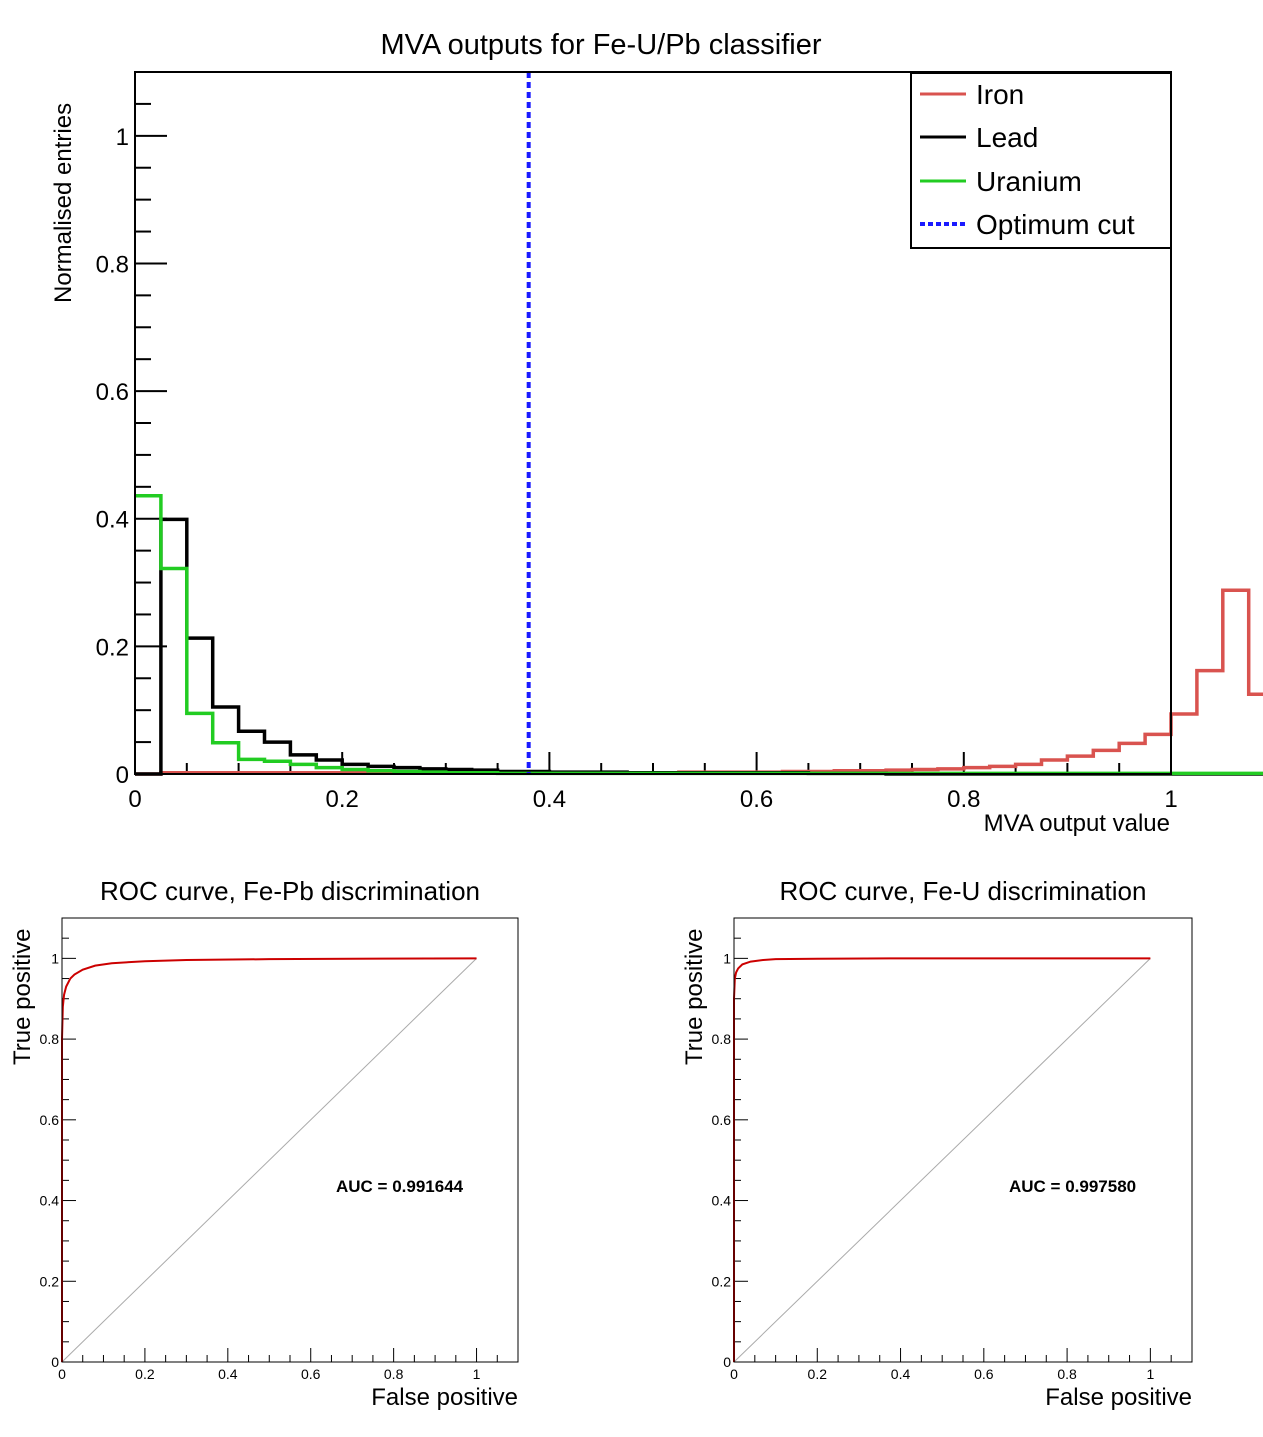  I want to click on legend-box, so click(1041, 160).